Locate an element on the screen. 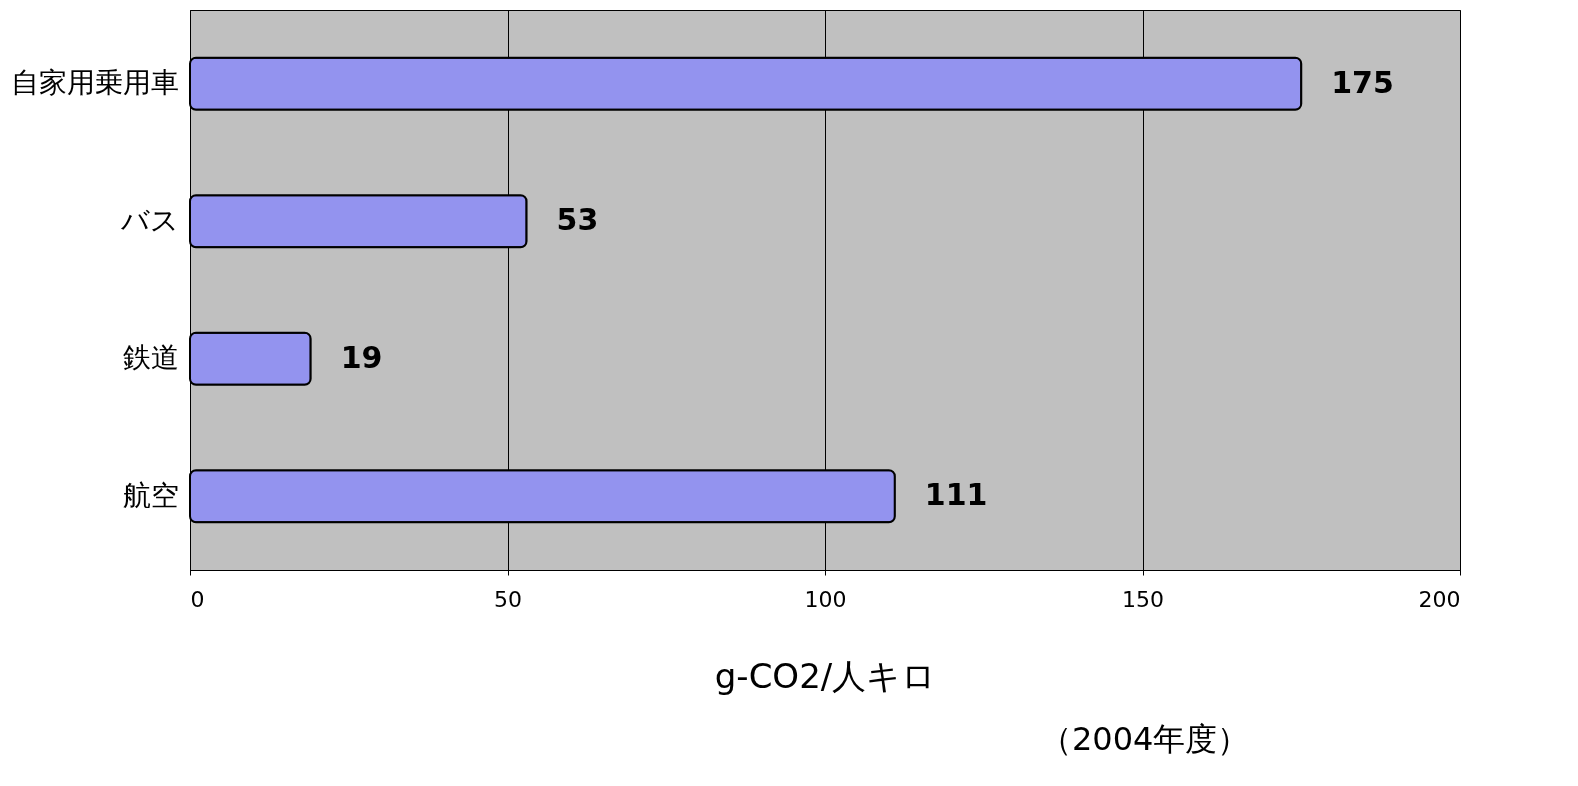 The width and height of the screenshot is (1578, 786). data-label: 111 is located at coordinates (956, 495).